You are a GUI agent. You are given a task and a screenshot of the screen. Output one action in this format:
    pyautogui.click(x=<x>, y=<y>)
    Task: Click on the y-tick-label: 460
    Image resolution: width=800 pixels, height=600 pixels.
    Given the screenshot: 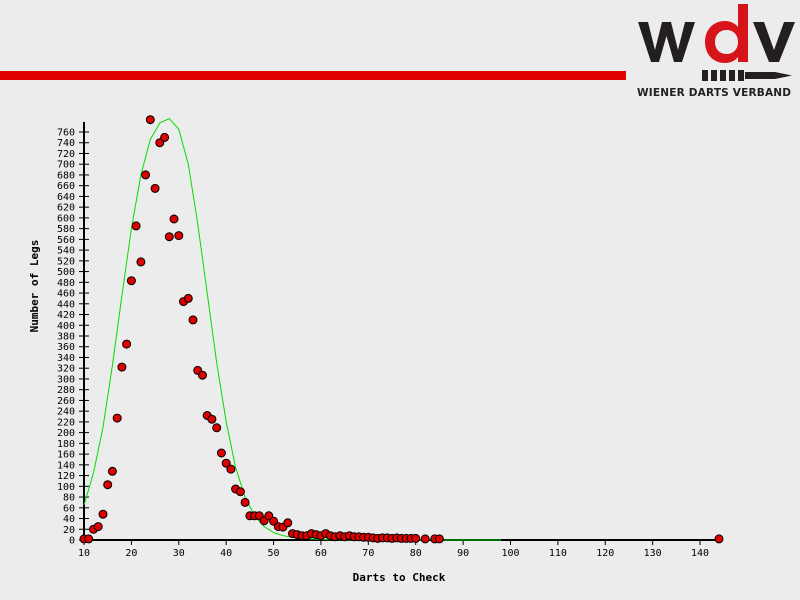 What is the action you would take?
    pyautogui.click(x=66, y=294)
    